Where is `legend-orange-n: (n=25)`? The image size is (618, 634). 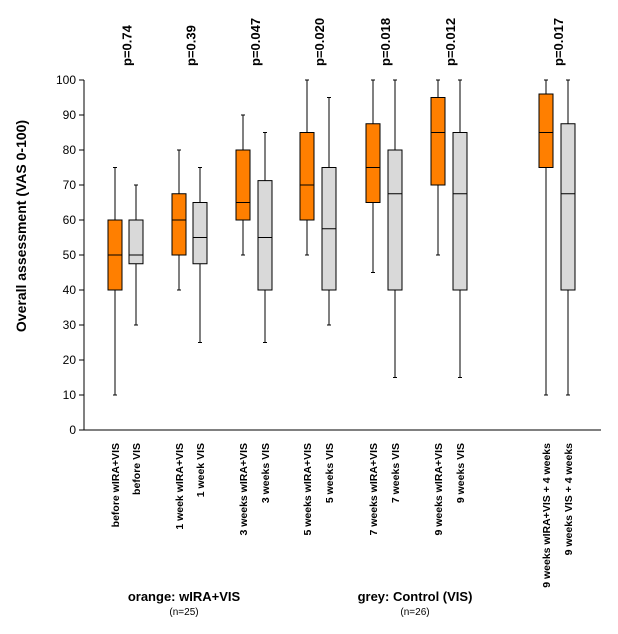 legend-orange-n: (n=25) is located at coordinates (184, 612).